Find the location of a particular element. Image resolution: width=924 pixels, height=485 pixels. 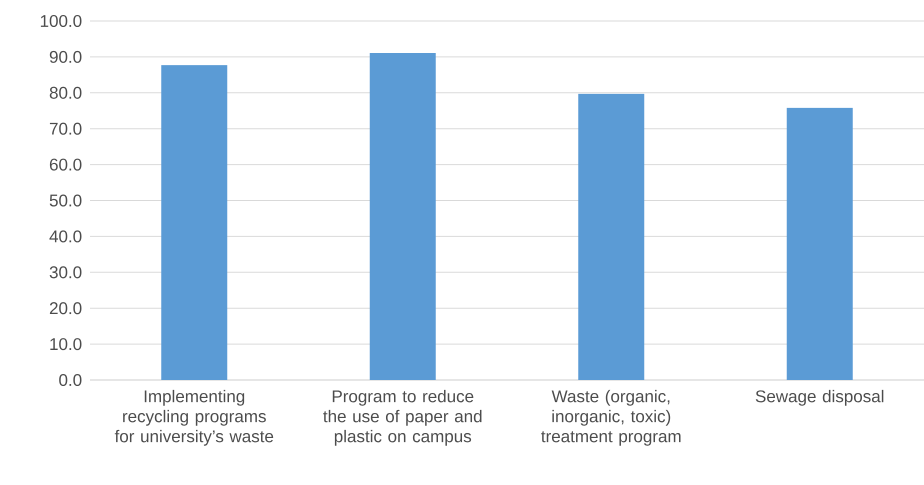

y-tick-label: 70.0 is located at coordinates (66, 128).